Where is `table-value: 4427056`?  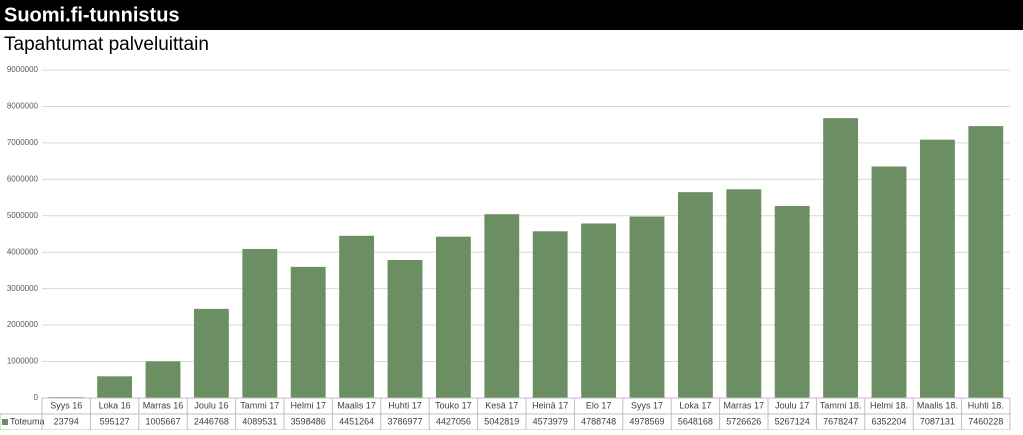 table-value: 4427056 is located at coordinates (453, 421).